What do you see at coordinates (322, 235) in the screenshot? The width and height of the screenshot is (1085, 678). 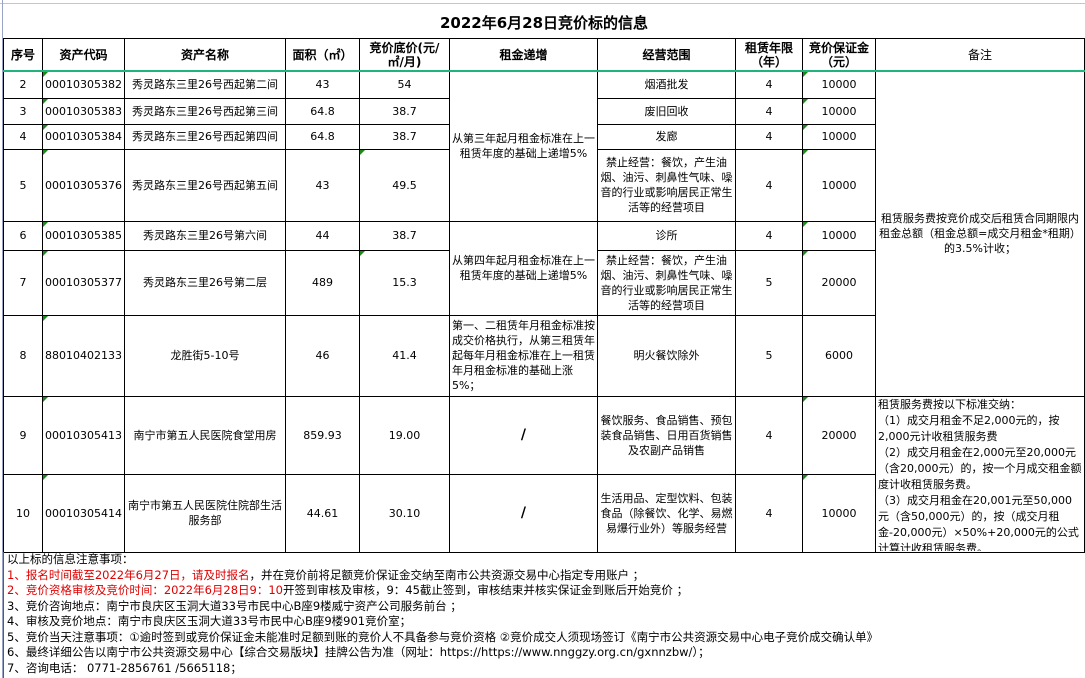 I see `cell-area: 44` at bounding box center [322, 235].